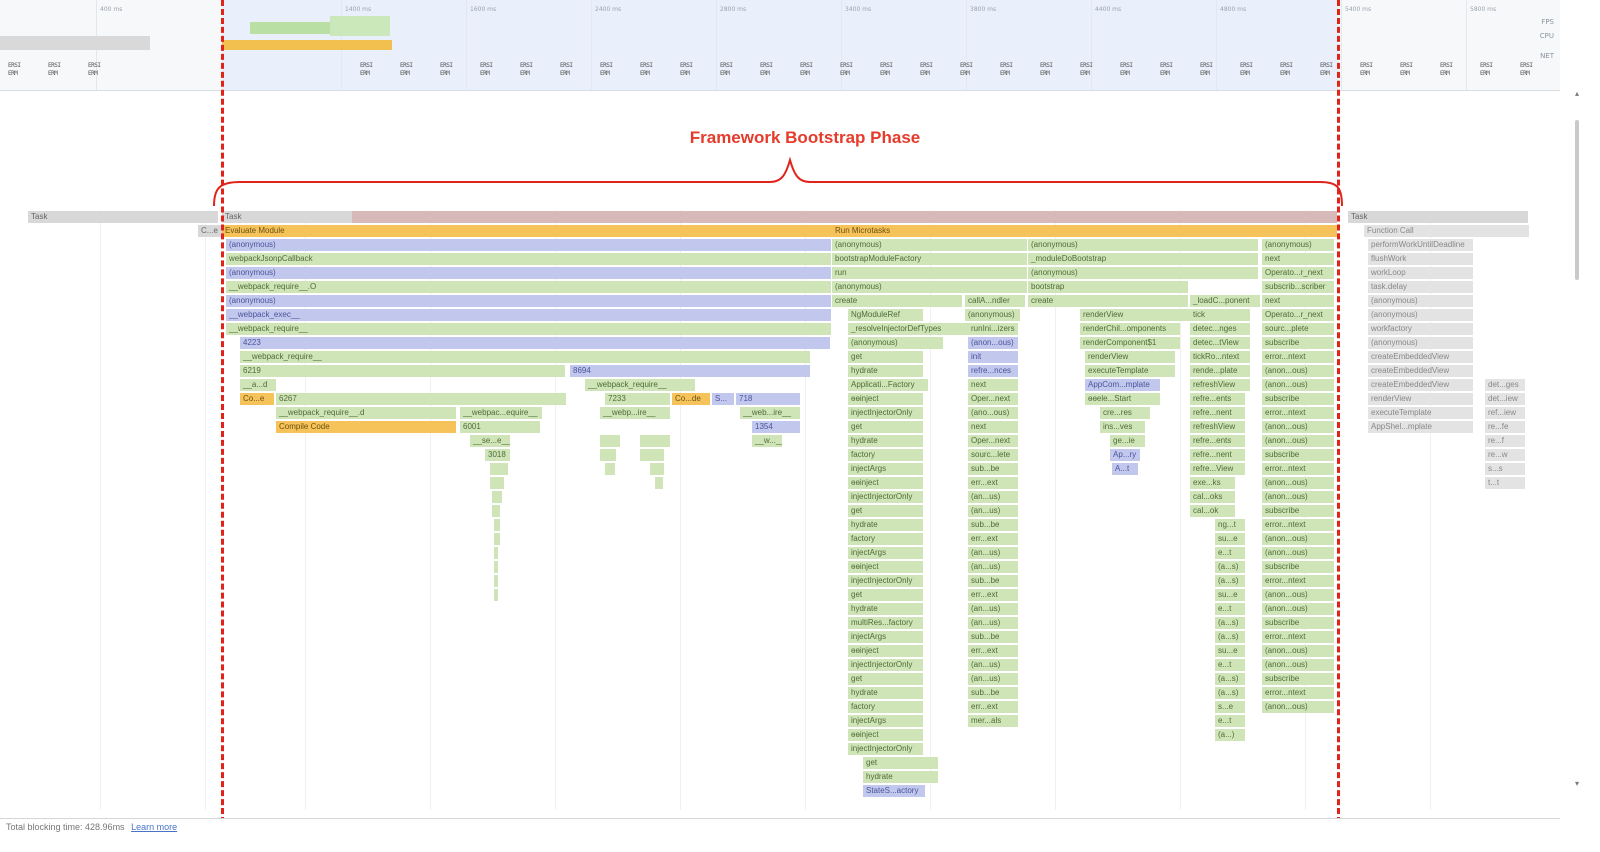 The height and width of the screenshot is (852, 1600). Describe the element at coordinates (993, 721) in the screenshot. I see `flame-entry: mer...als` at that location.